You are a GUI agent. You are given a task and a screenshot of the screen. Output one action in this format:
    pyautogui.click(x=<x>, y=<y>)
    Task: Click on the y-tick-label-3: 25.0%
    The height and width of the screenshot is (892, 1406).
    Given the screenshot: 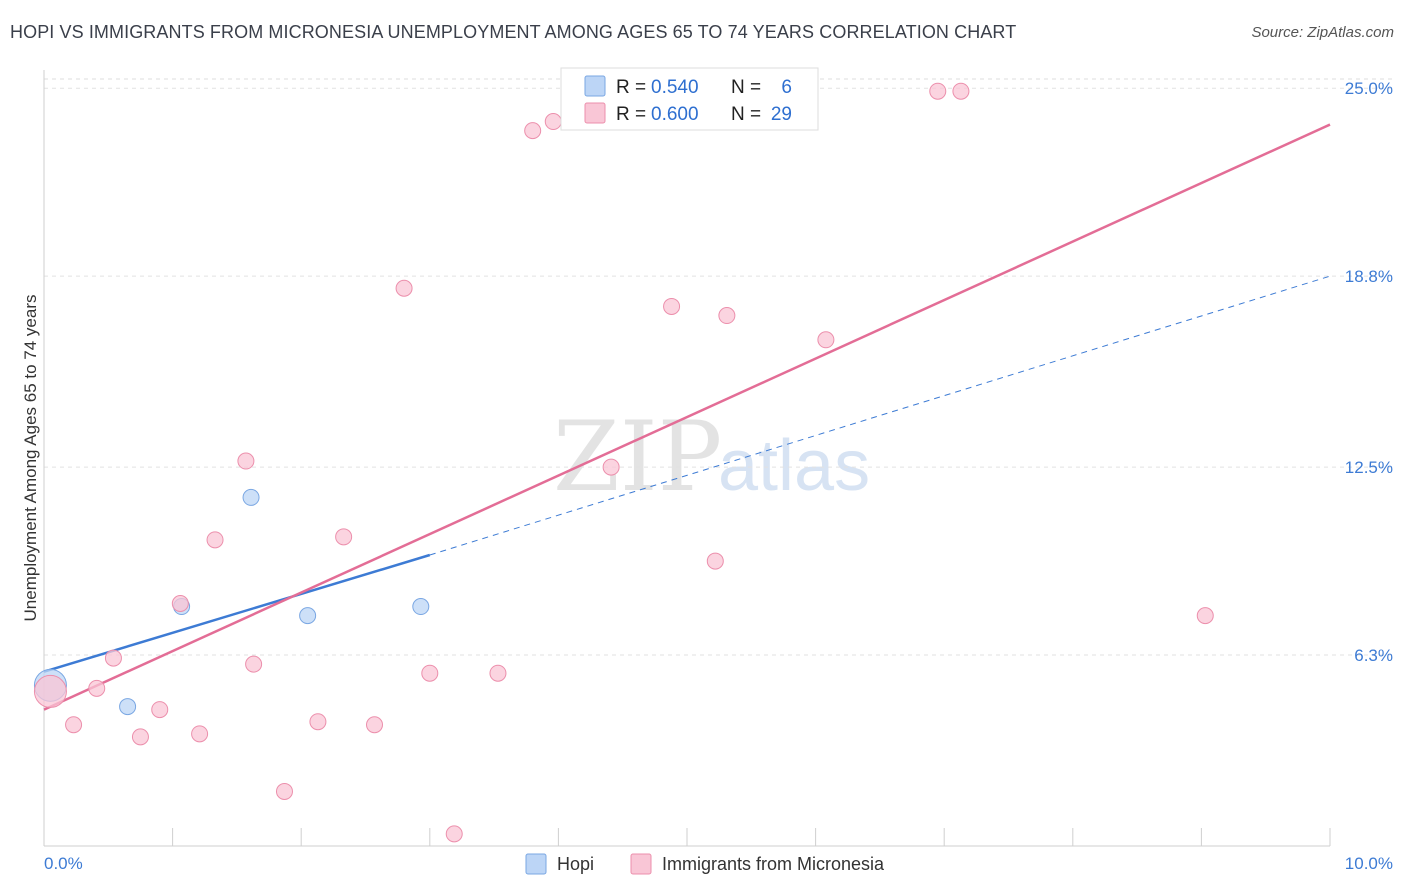 What is the action you would take?
    pyautogui.click(x=1369, y=88)
    